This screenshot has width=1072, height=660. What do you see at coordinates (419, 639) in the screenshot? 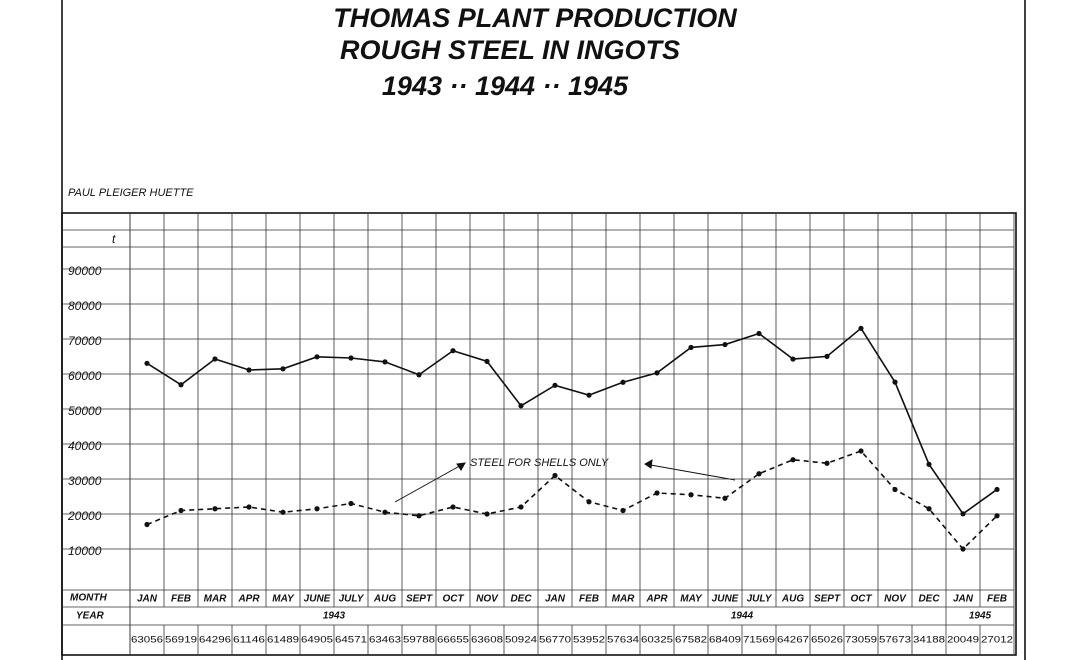
I see `value-label: 59788` at bounding box center [419, 639].